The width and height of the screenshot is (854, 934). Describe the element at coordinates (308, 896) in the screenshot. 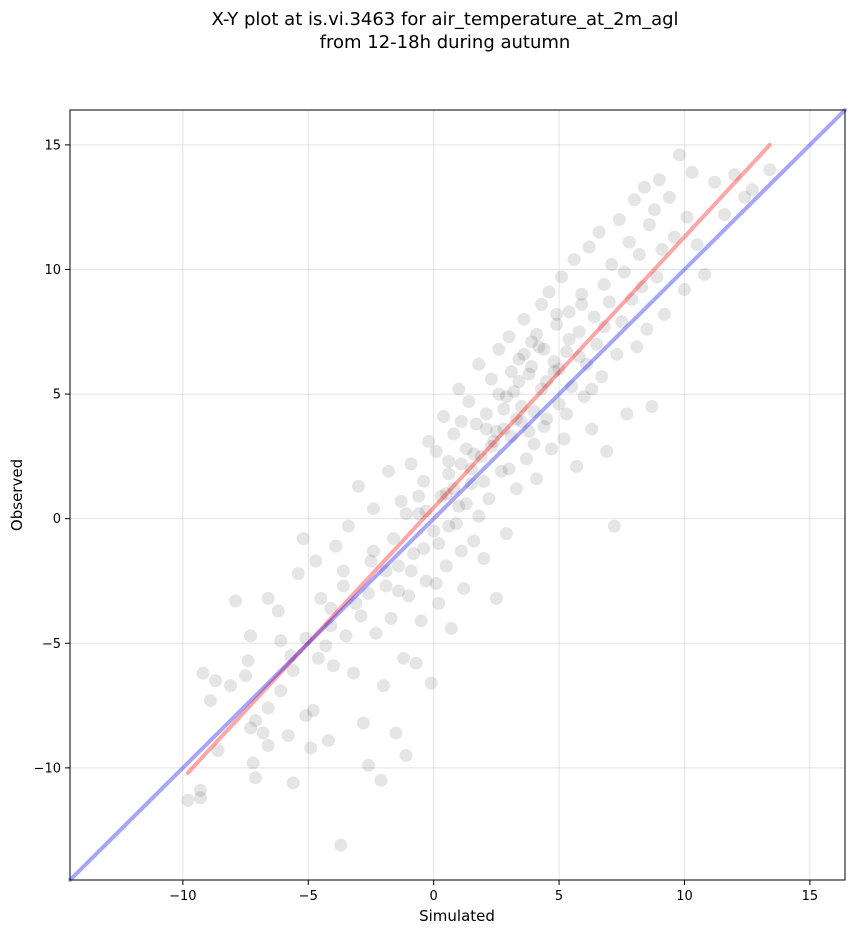

I see `x-tick-label: −5` at that location.